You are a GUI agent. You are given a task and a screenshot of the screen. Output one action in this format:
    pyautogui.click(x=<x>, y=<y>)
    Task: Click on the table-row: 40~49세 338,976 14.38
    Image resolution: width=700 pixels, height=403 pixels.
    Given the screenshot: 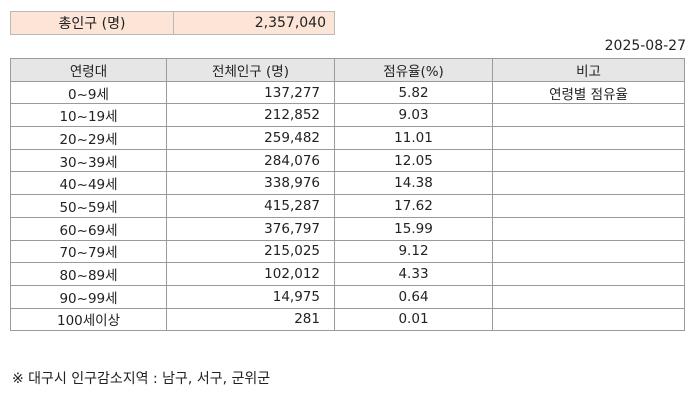 What is the action you would take?
    pyautogui.click(x=347, y=183)
    